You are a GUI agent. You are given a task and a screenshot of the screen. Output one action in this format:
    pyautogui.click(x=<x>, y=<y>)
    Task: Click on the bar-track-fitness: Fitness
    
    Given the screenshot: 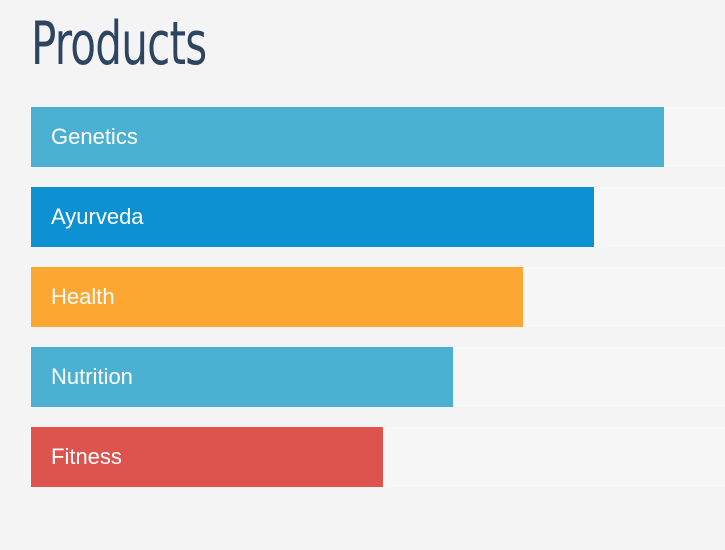 What is the action you would take?
    pyautogui.click(x=378, y=457)
    